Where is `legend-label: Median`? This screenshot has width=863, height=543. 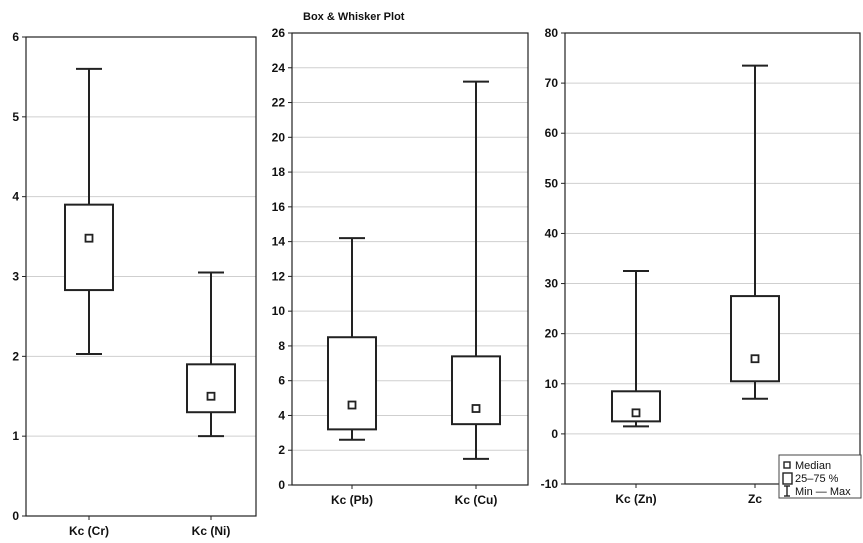
legend-label: Median is located at coordinates (813, 466).